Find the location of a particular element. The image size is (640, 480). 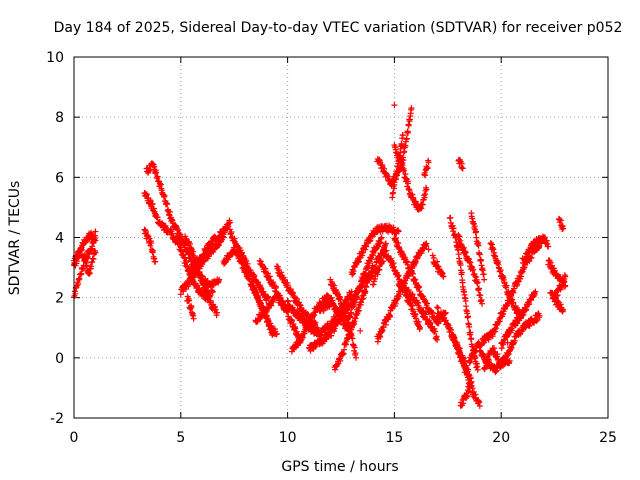

y-tick-label: 4 is located at coordinates (59, 239).